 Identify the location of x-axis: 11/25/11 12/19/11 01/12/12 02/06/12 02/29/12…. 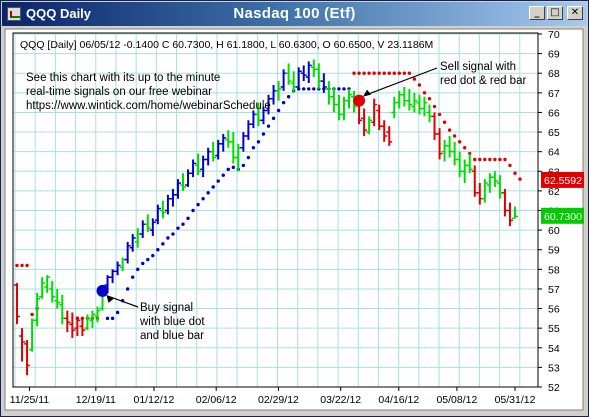
(273, 396).